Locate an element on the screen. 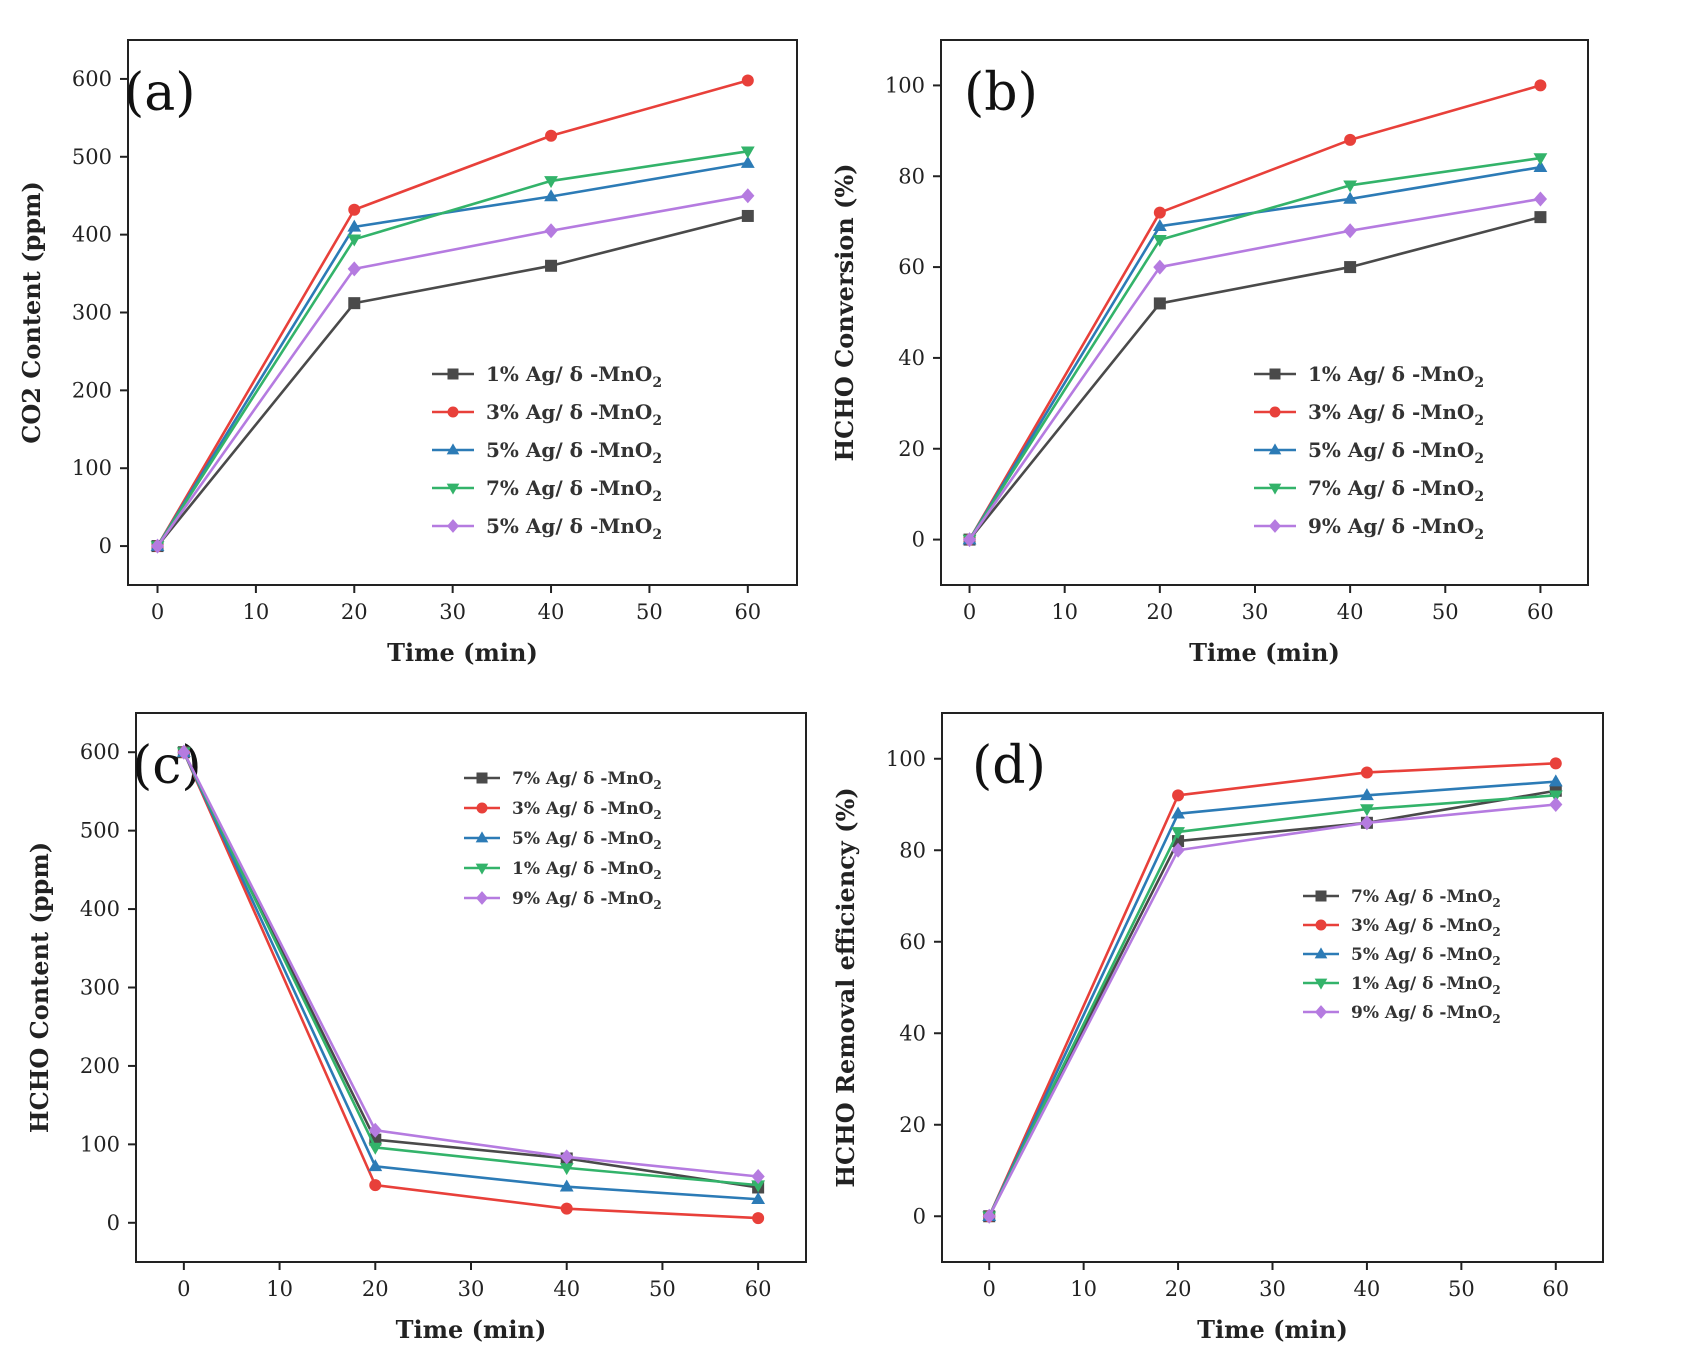 Image resolution: width=1681 pixels, height=1367 pixels. y-tick-label: 20 is located at coordinates (911, 449).